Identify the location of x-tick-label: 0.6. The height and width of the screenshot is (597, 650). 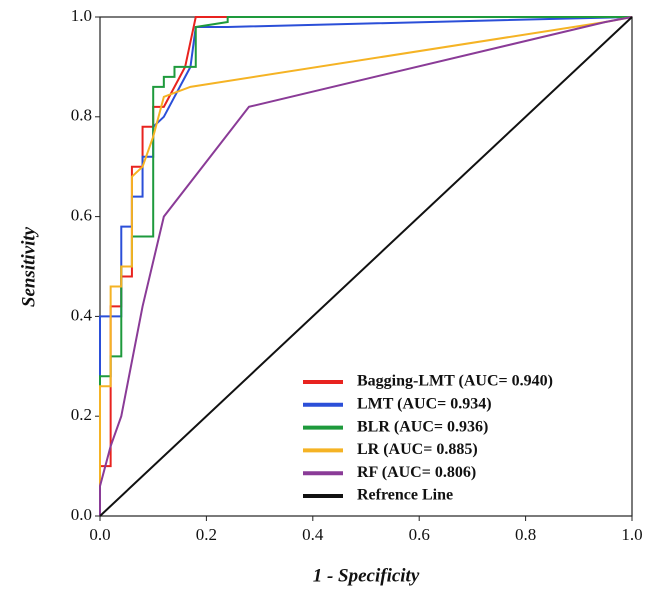
(419, 534).